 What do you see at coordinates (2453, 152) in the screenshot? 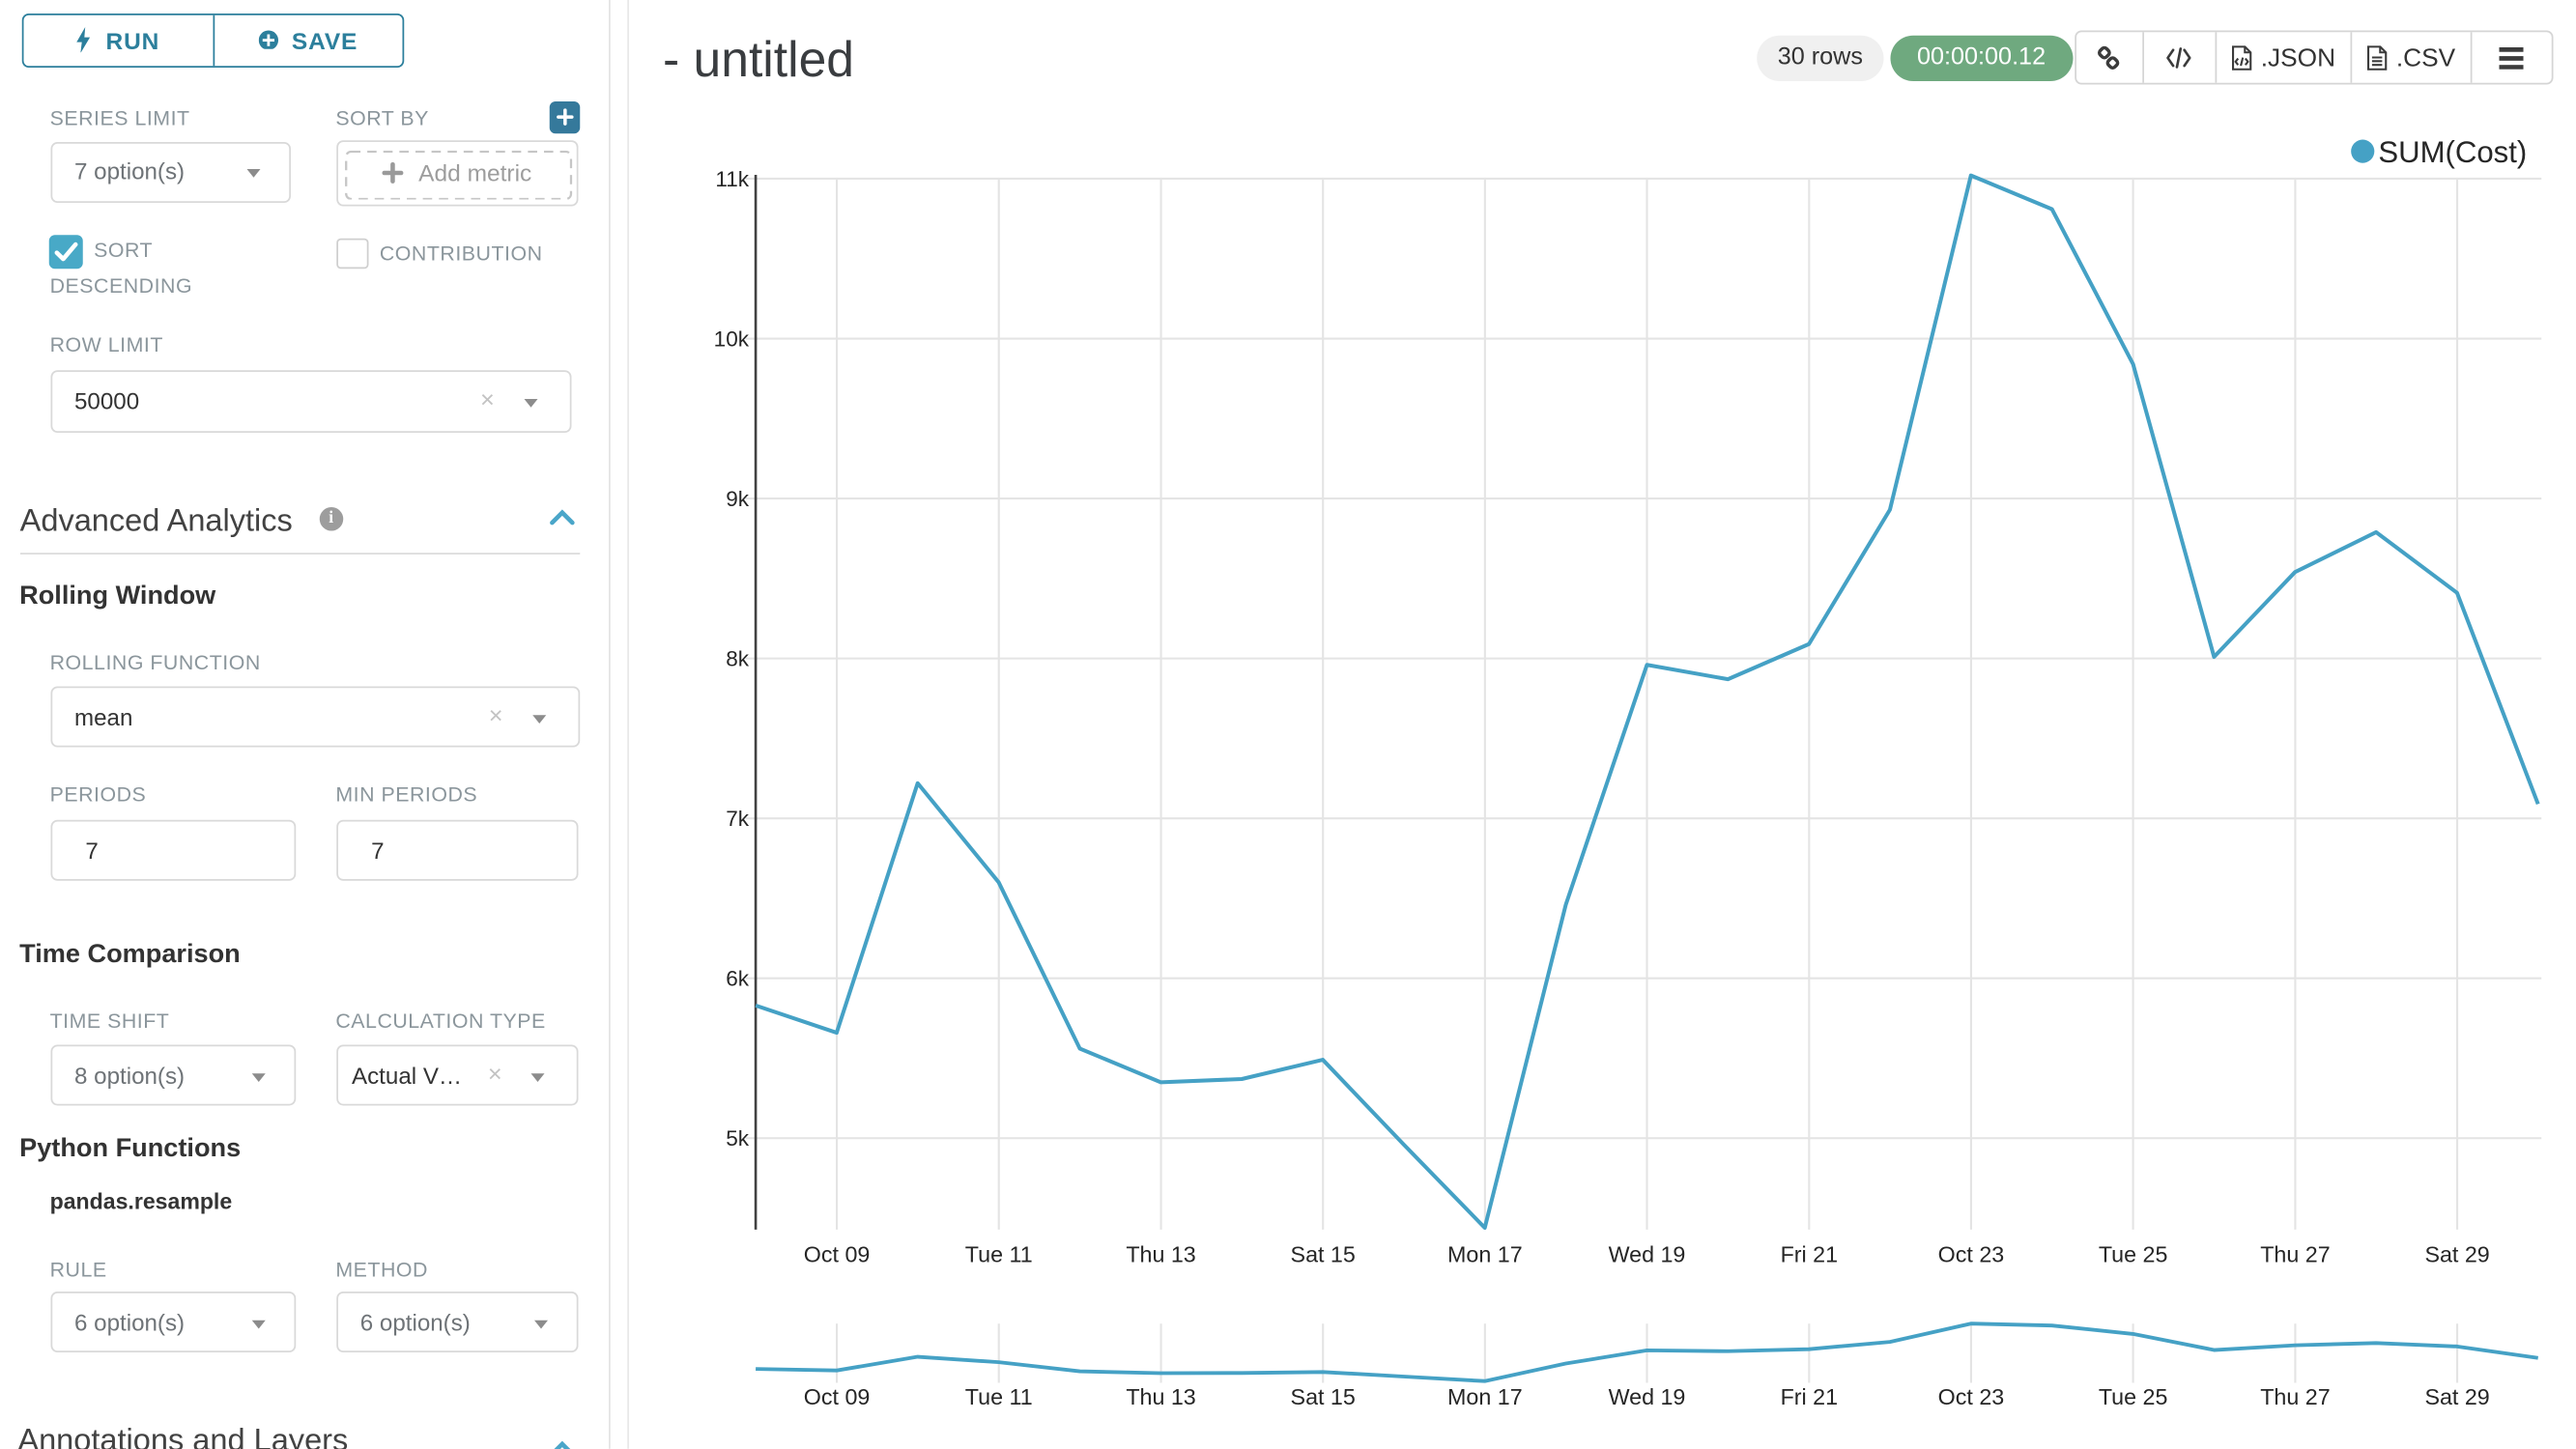
I see `svg-text: SUM(Cost)` at bounding box center [2453, 152].